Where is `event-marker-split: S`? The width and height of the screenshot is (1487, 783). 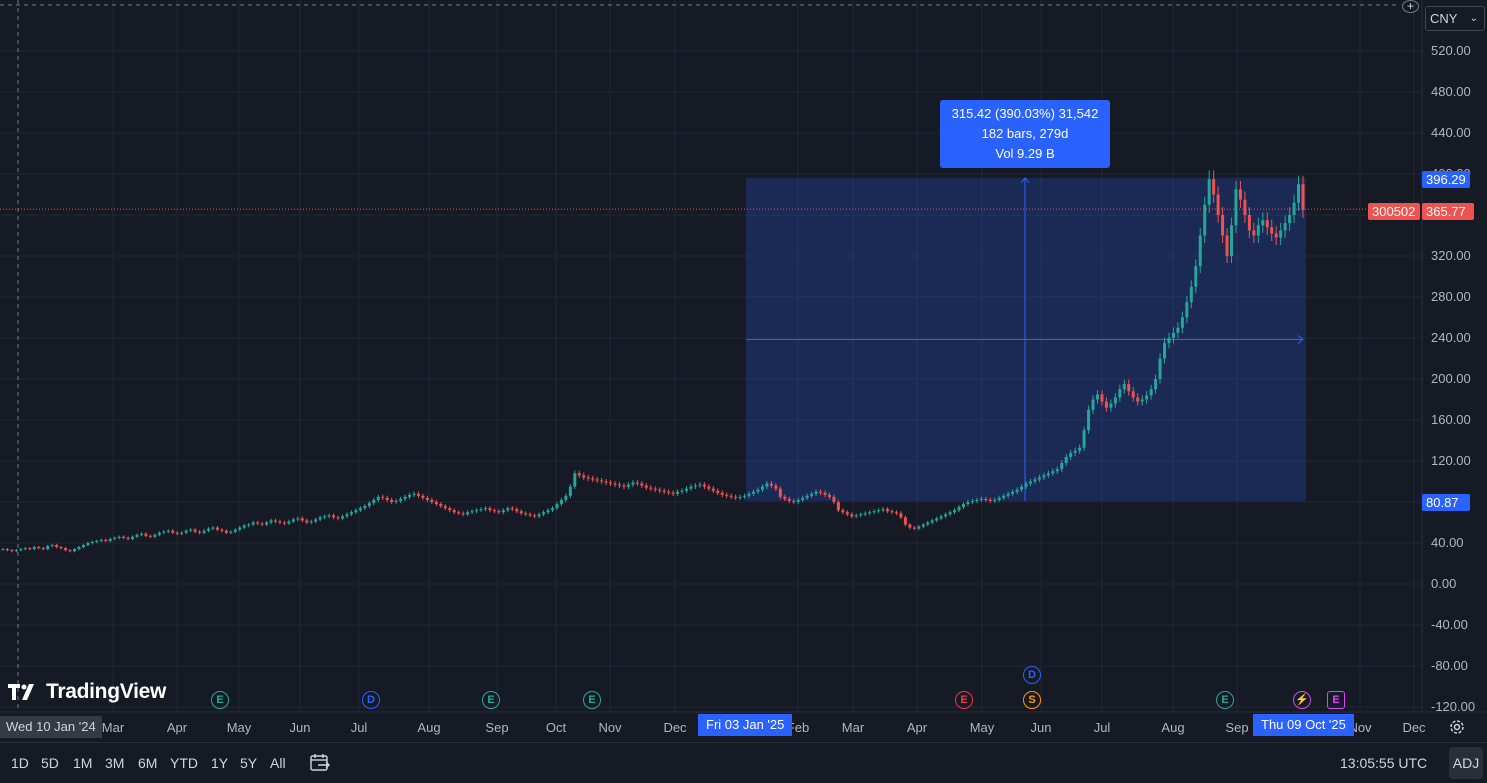
event-marker-split: S is located at coordinates (1032, 700).